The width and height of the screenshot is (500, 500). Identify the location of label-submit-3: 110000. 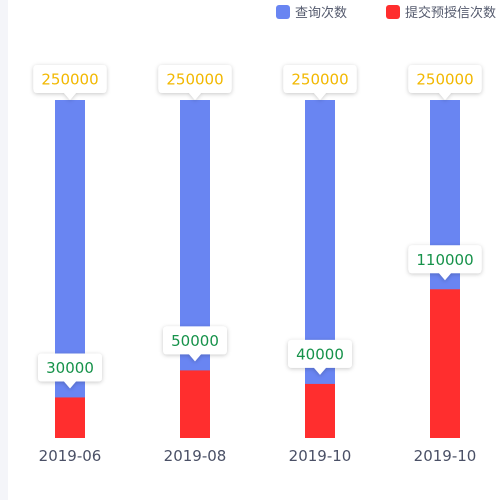
(445, 263).